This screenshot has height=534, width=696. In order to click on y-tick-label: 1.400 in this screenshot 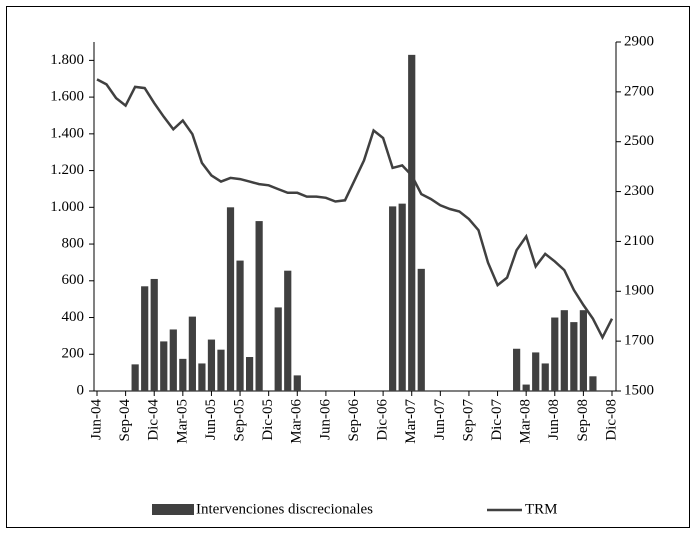, I will do `click(67, 133)`.